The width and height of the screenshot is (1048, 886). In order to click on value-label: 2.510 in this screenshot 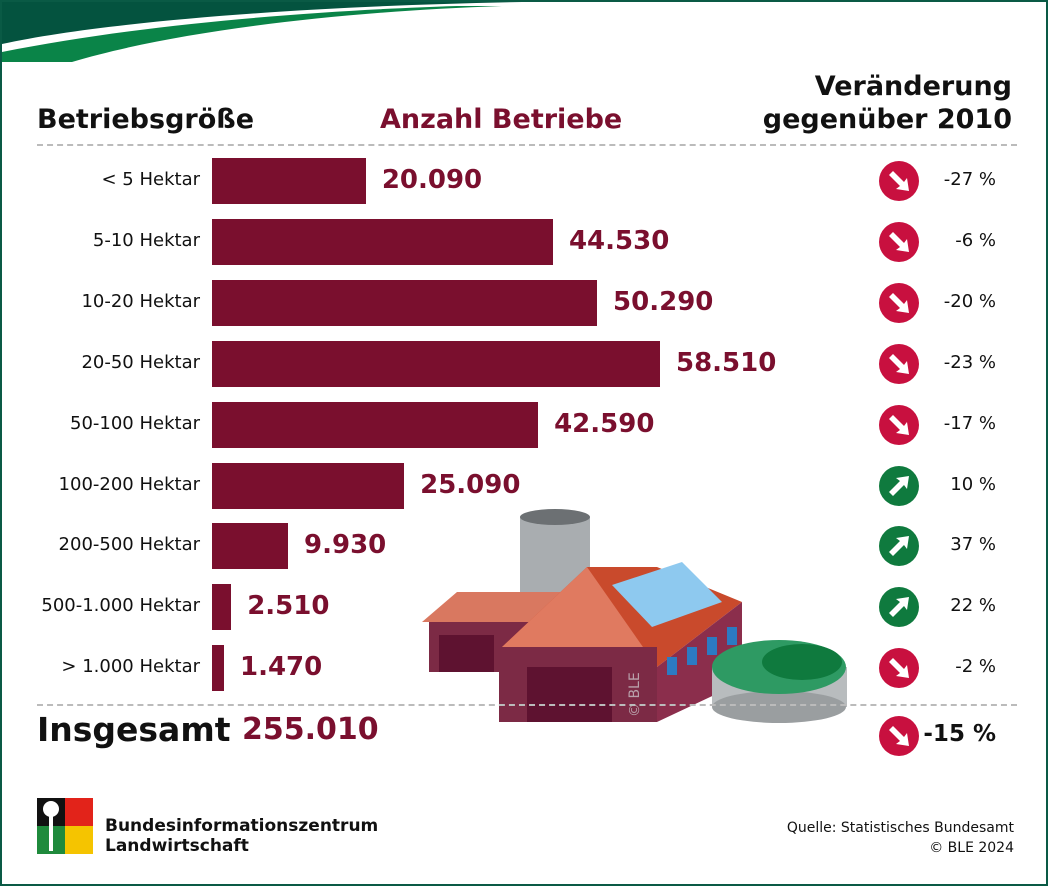, I will do `click(288, 606)`.